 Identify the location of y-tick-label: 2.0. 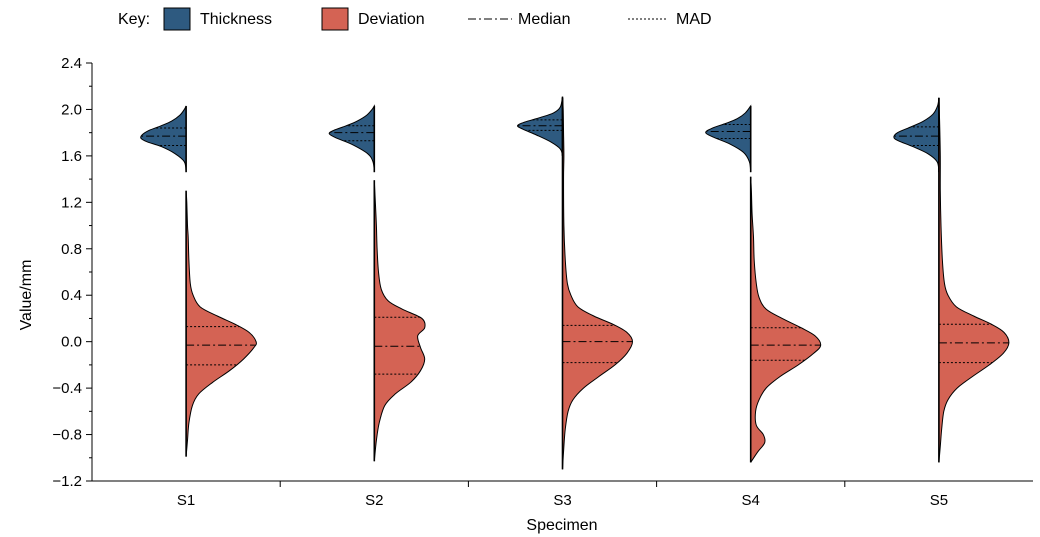
(71, 109).